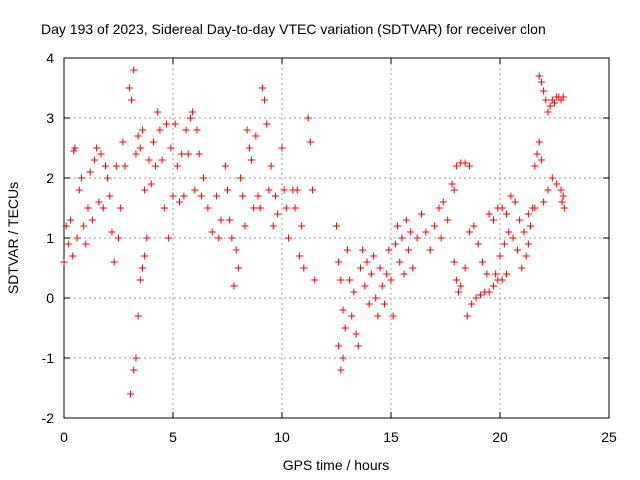 The width and height of the screenshot is (640, 480). Describe the element at coordinates (50, 298) in the screenshot. I see `y-tick-label: 0` at that location.